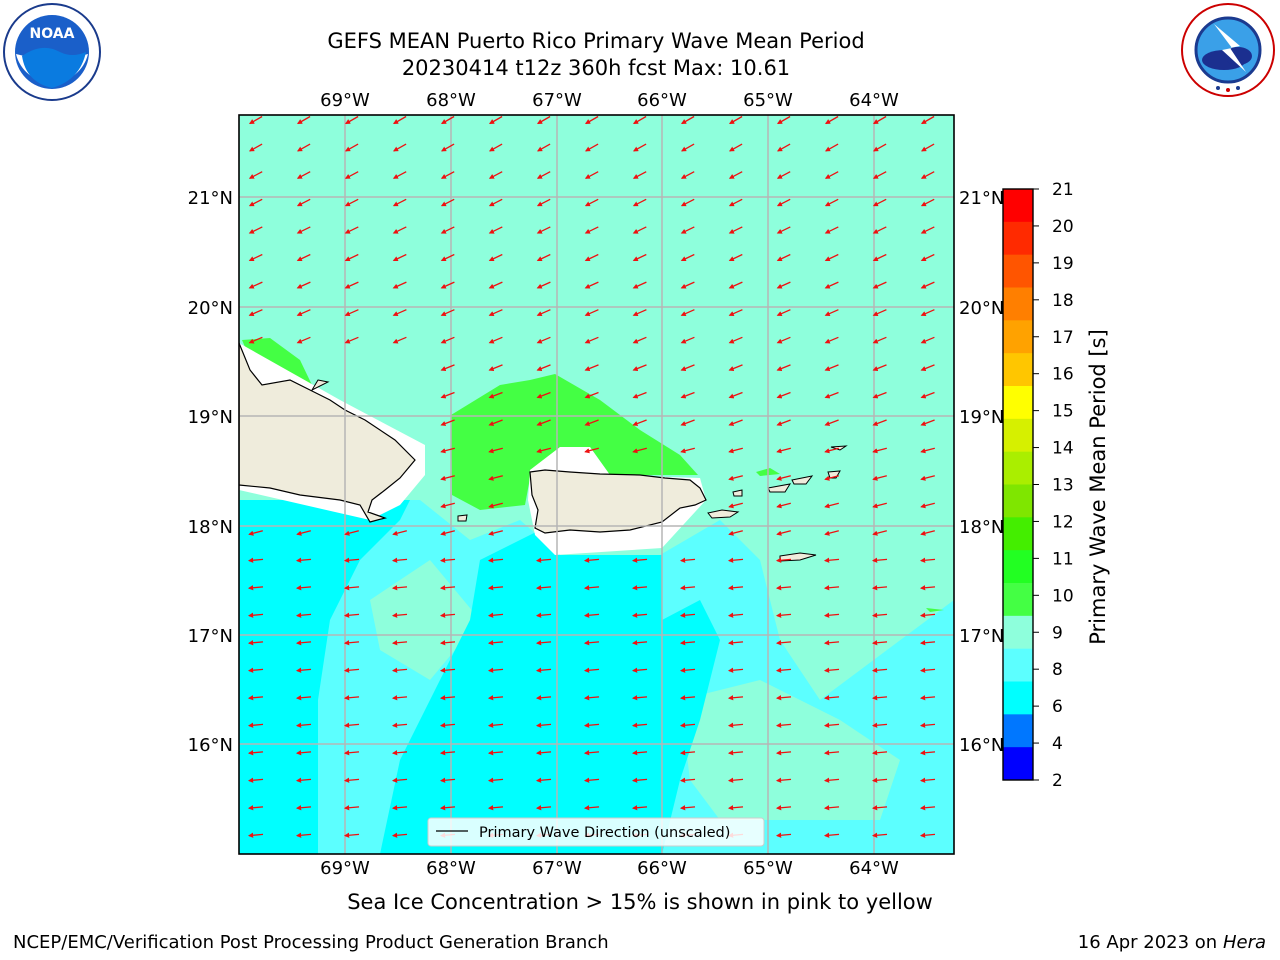 The width and height of the screenshot is (1280, 960). What do you see at coordinates (52, 34) in the screenshot?
I see `noaa-logo-text: NOAA` at bounding box center [52, 34].